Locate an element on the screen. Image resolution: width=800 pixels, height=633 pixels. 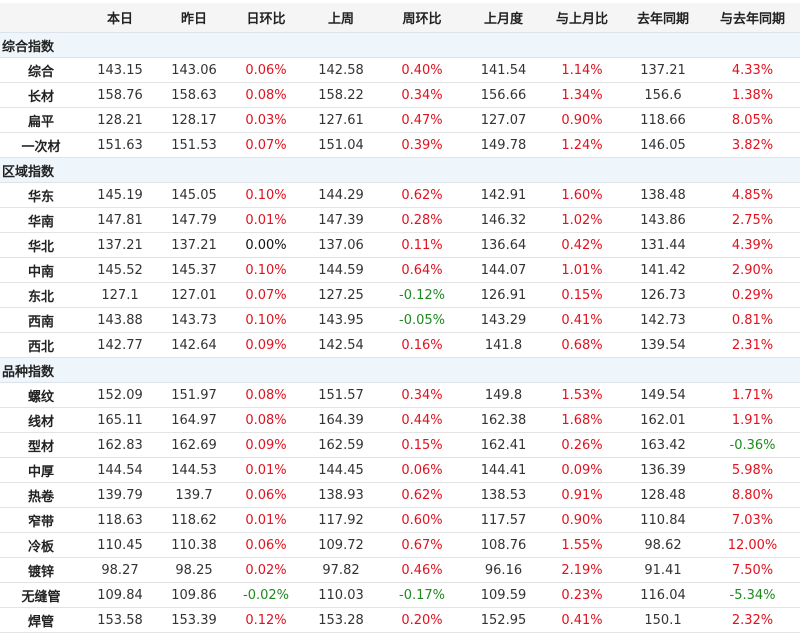
table-cell: 144.07 is located at coordinates (503, 270).